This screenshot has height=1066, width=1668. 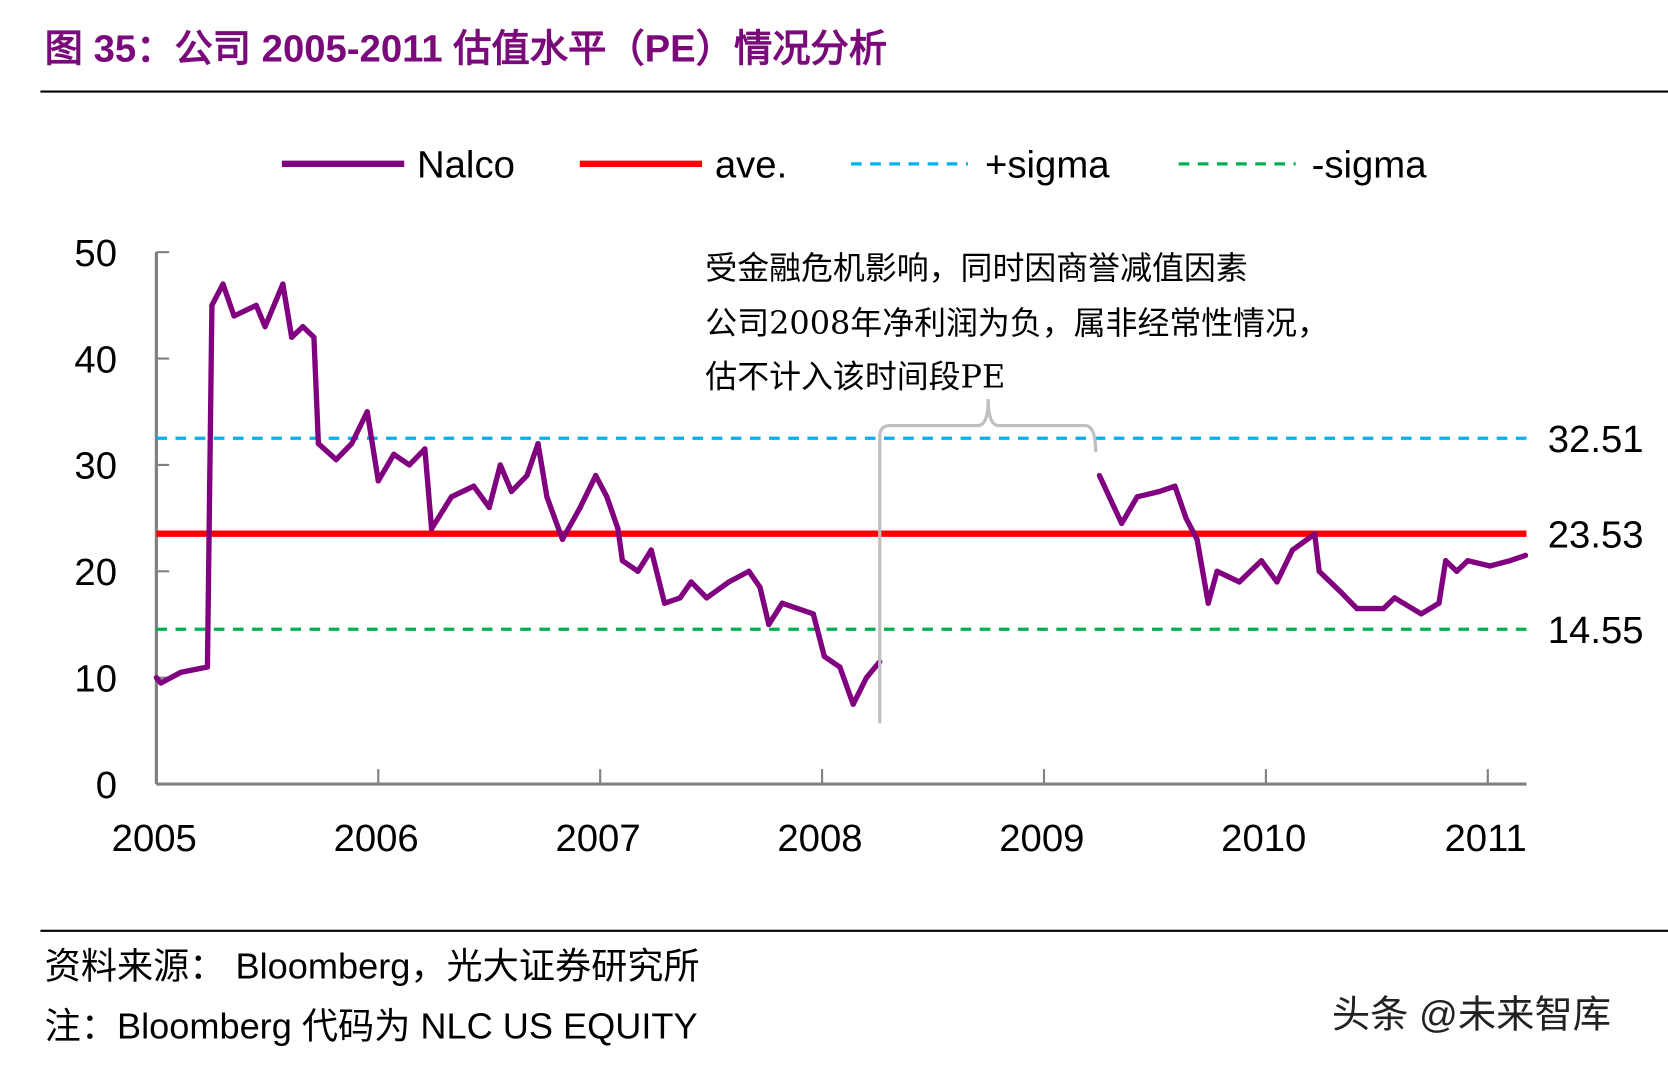 What do you see at coordinates (976, 268) in the screenshot?
I see `annotation-line-1: 受金融危机影响，同时因商誉减值因素` at bounding box center [976, 268].